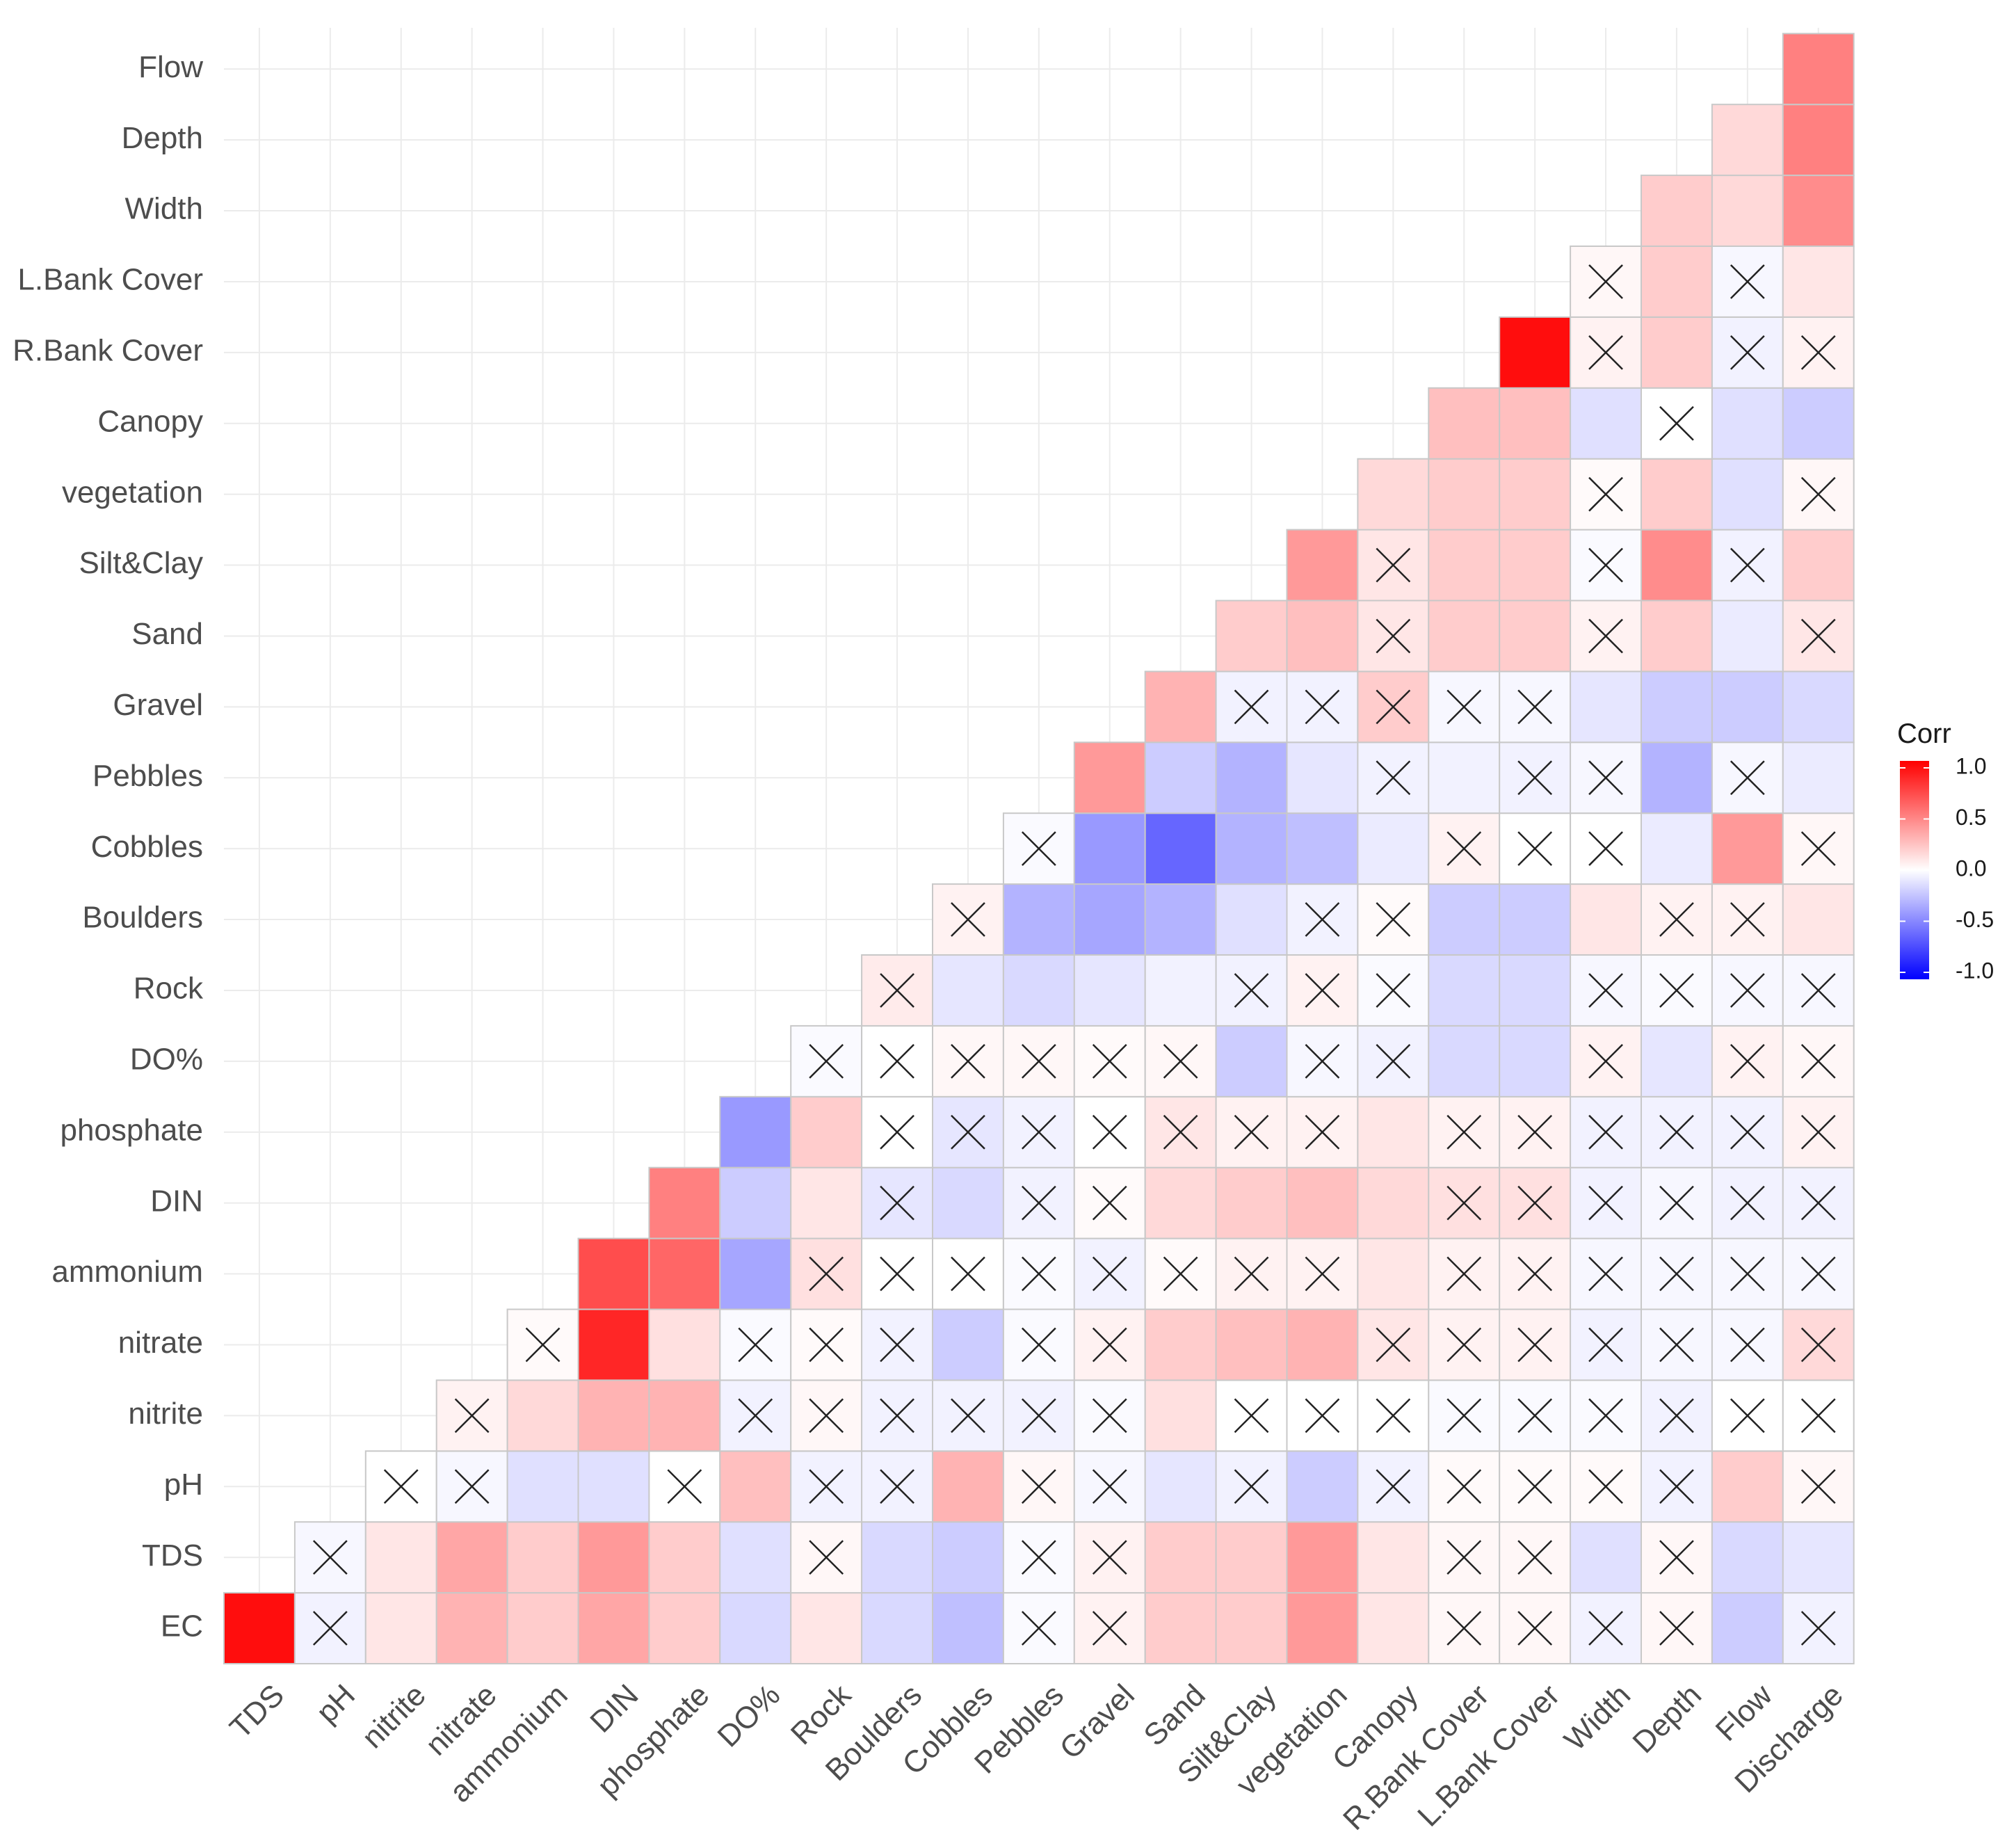  Describe the element at coordinates (1819, 1344) in the screenshot. I see `tile-nitrate-Discharge` at that location.